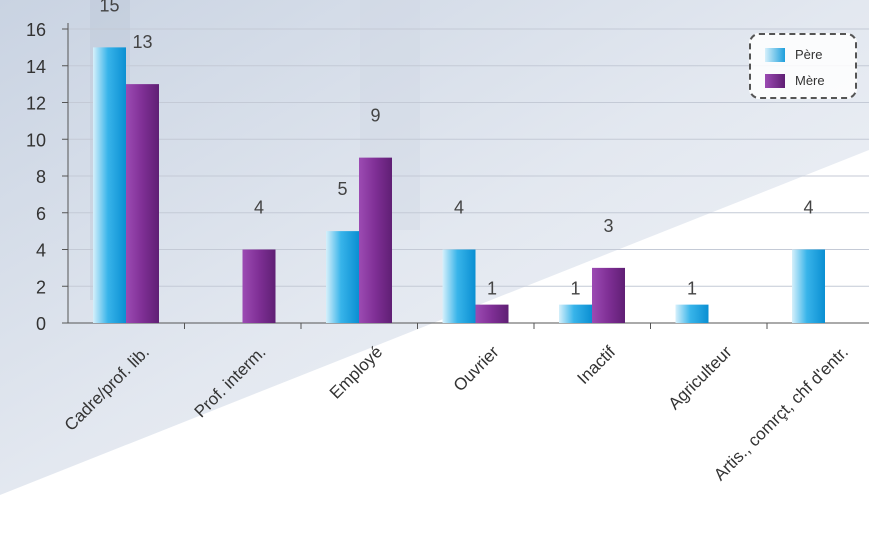 This screenshot has height=534, width=869. What do you see at coordinates (781, 413) in the screenshot?
I see `x-tick-label: Artis., comrçt, chf d'entr.` at bounding box center [781, 413].